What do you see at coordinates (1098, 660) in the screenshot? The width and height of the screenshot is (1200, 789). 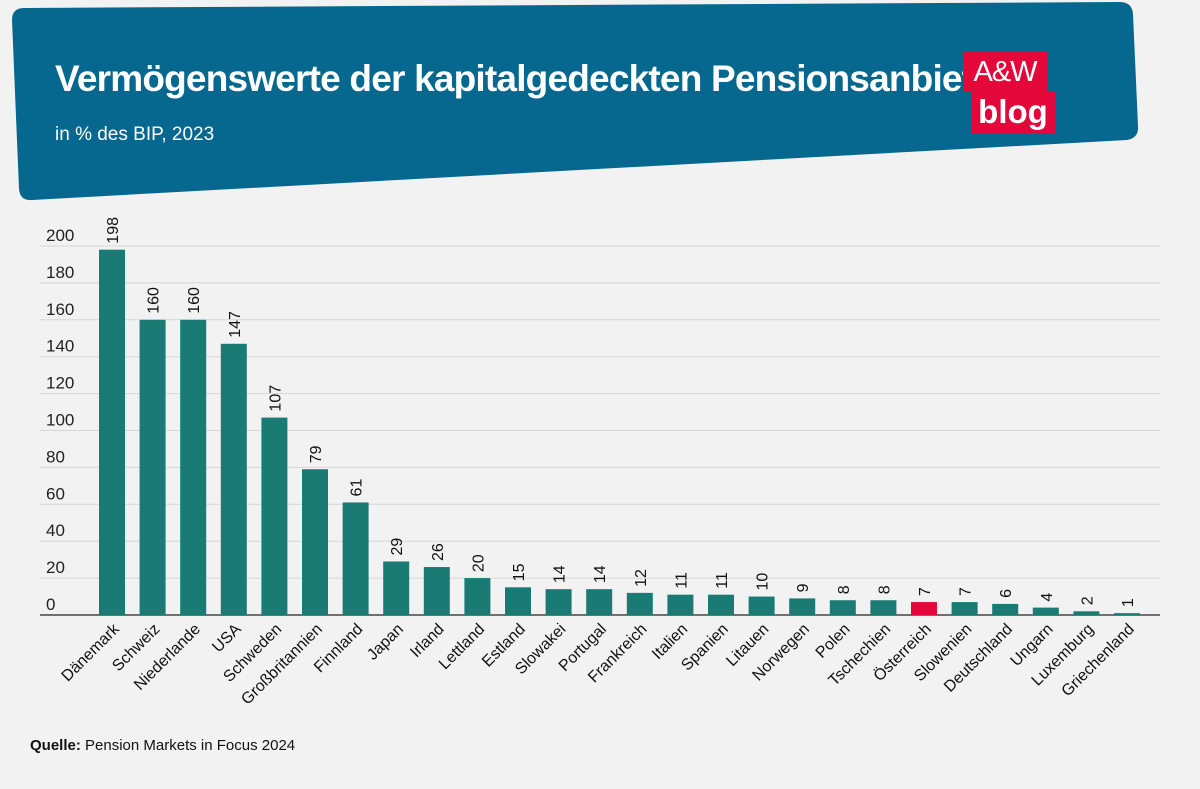 I see `x-tick-label: Griechenland` at bounding box center [1098, 660].